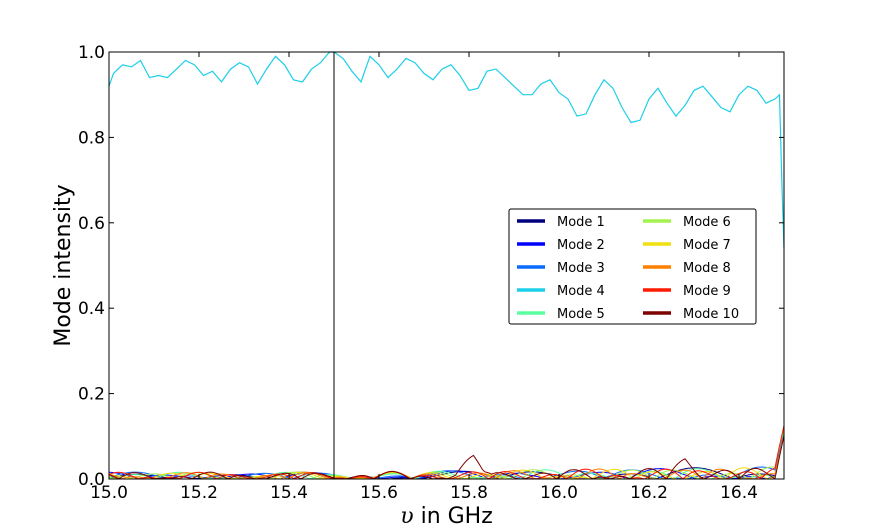 Image resolution: width=872 pixels, height=532 pixels. What do you see at coordinates (711, 314) in the screenshot?
I see `legend-label: Mode 10` at bounding box center [711, 314].